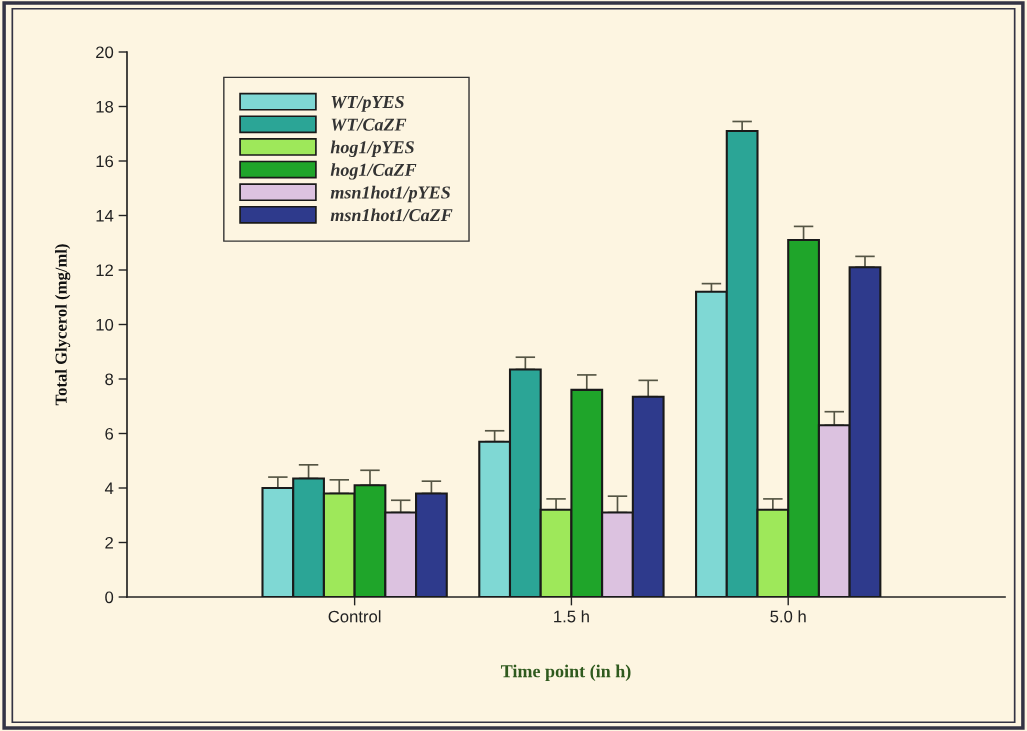  Describe the element at coordinates (105, 52) in the screenshot. I see `y-tick-label: 20` at that location.